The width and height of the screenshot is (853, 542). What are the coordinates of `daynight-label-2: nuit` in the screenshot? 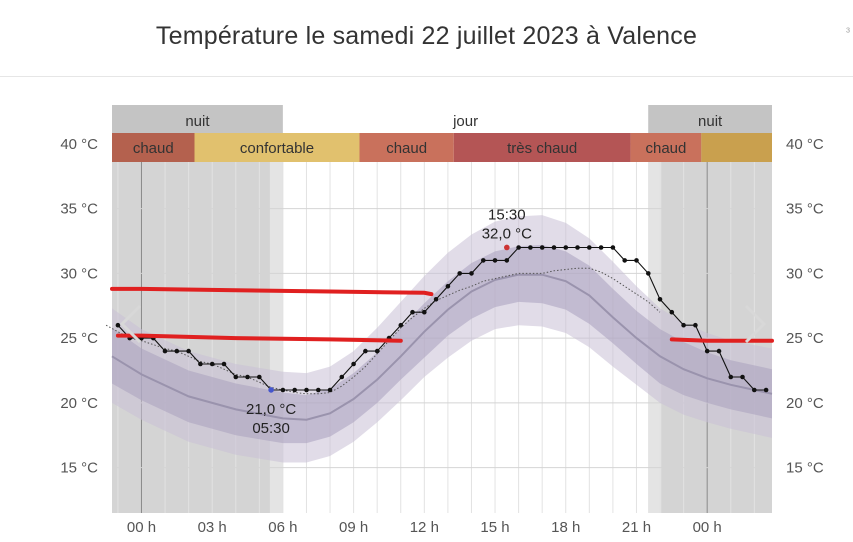 It's located at (710, 121).